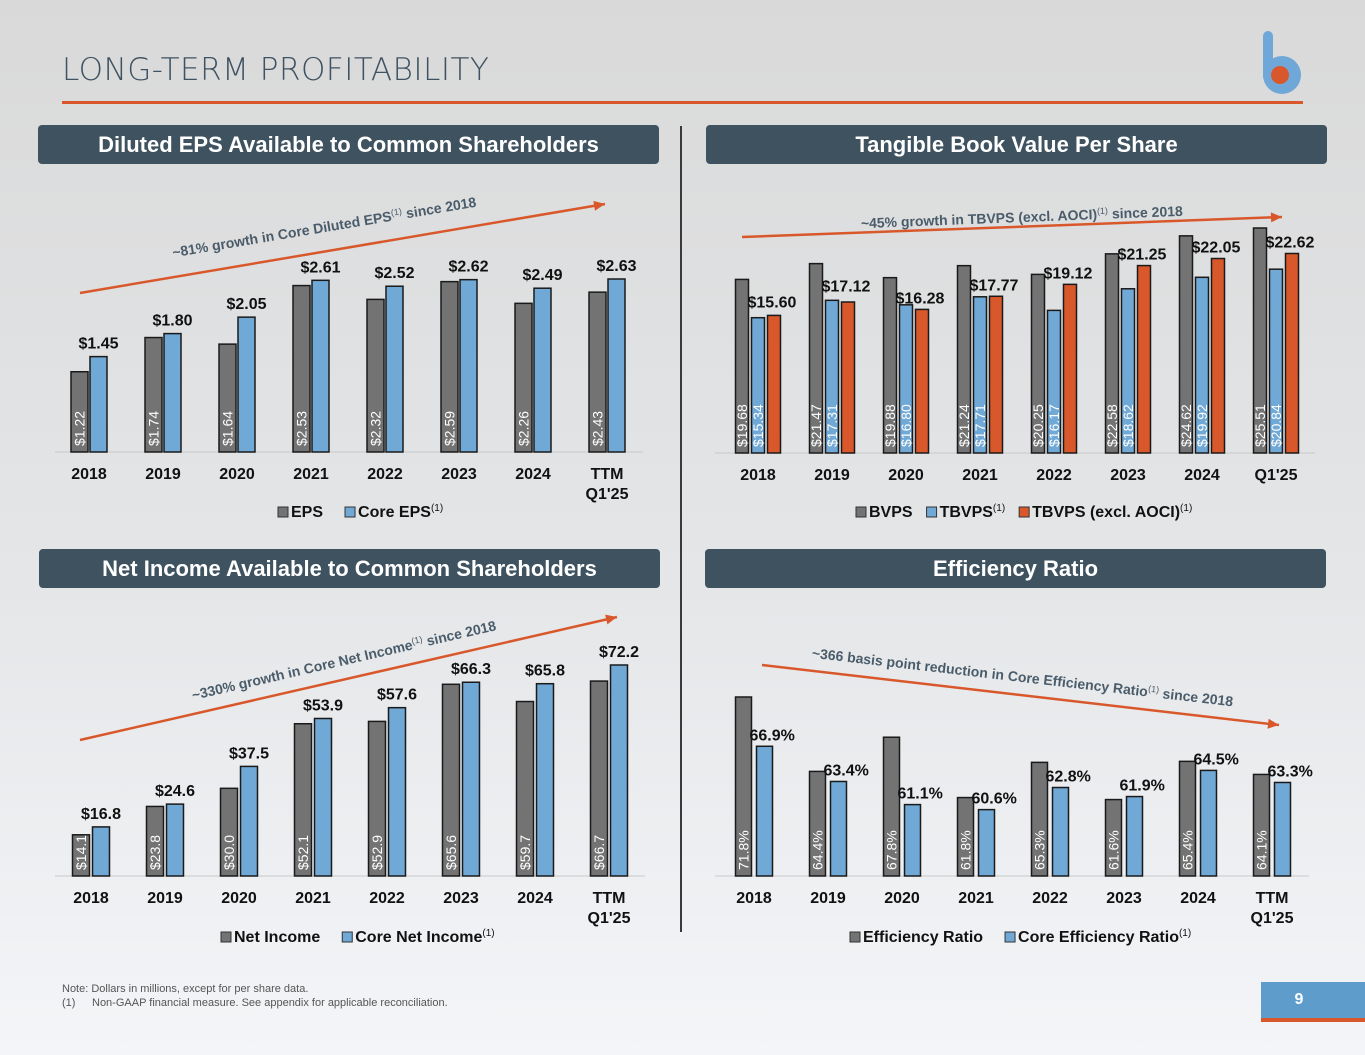 This screenshot has width=1365, height=1055. Describe the element at coordinates (906, 425) in the screenshot. I see `data-label-inside: $16.80` at that location.